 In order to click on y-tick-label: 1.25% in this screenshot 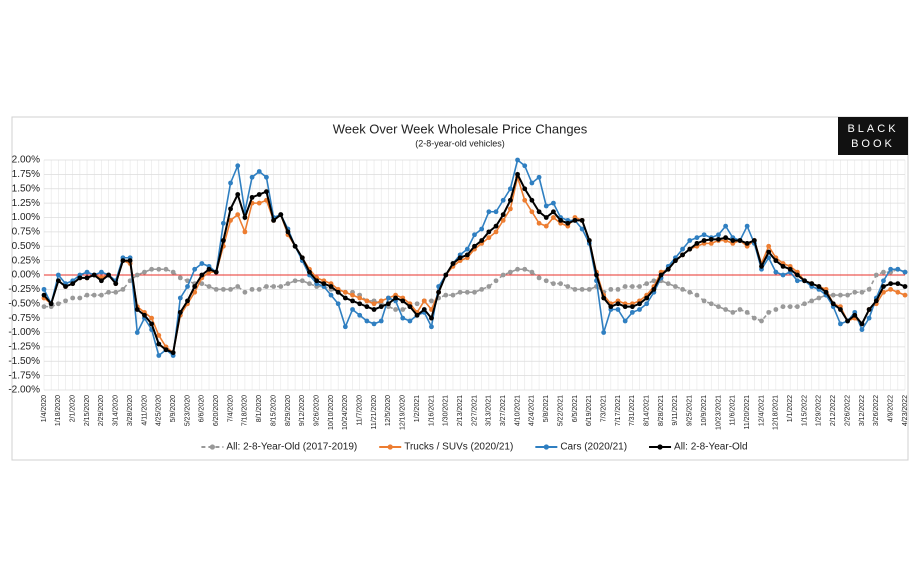, I will do `click(26, 203)`.